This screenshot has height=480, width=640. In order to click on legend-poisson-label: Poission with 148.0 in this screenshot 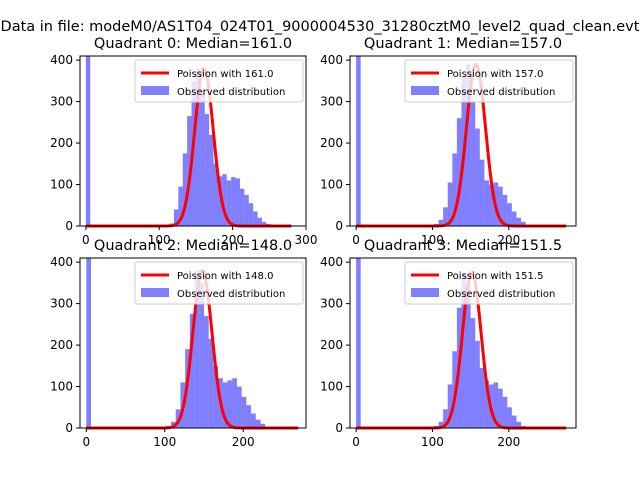, I will do `click(225, 276)`.